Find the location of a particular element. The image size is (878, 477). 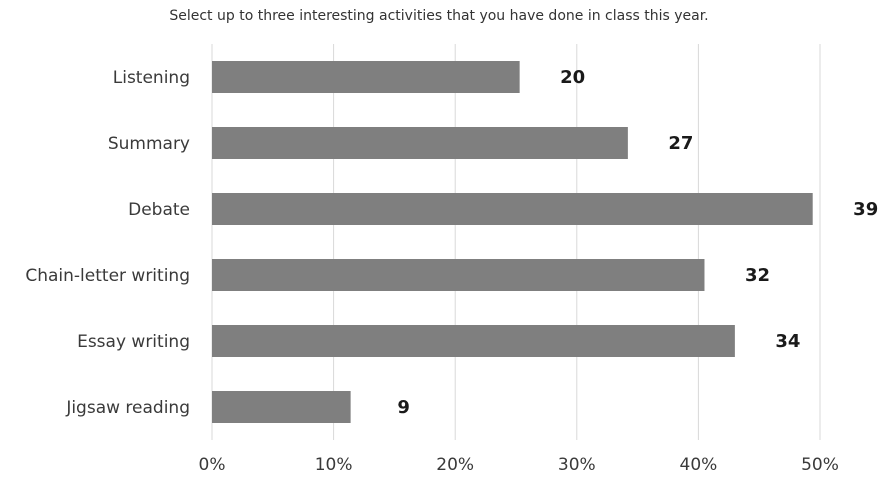

x-tick-label: 10% is located at coordinates (334, 465).